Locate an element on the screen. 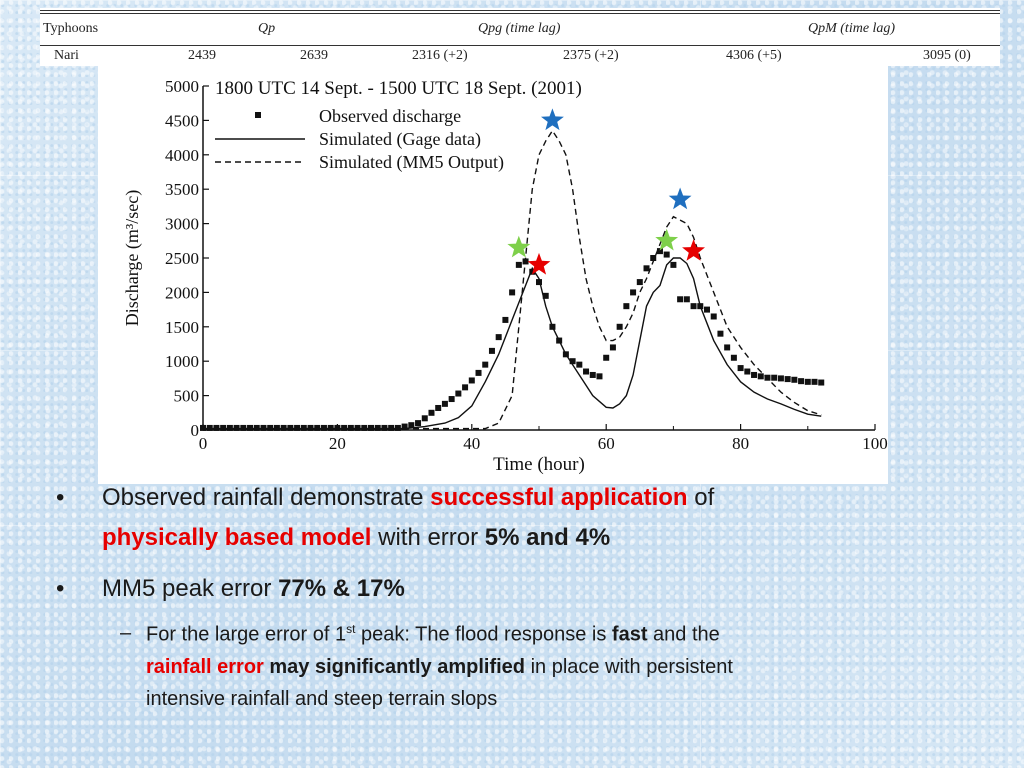  y-tick-label: 4500 is located at coordinates (182, 120).